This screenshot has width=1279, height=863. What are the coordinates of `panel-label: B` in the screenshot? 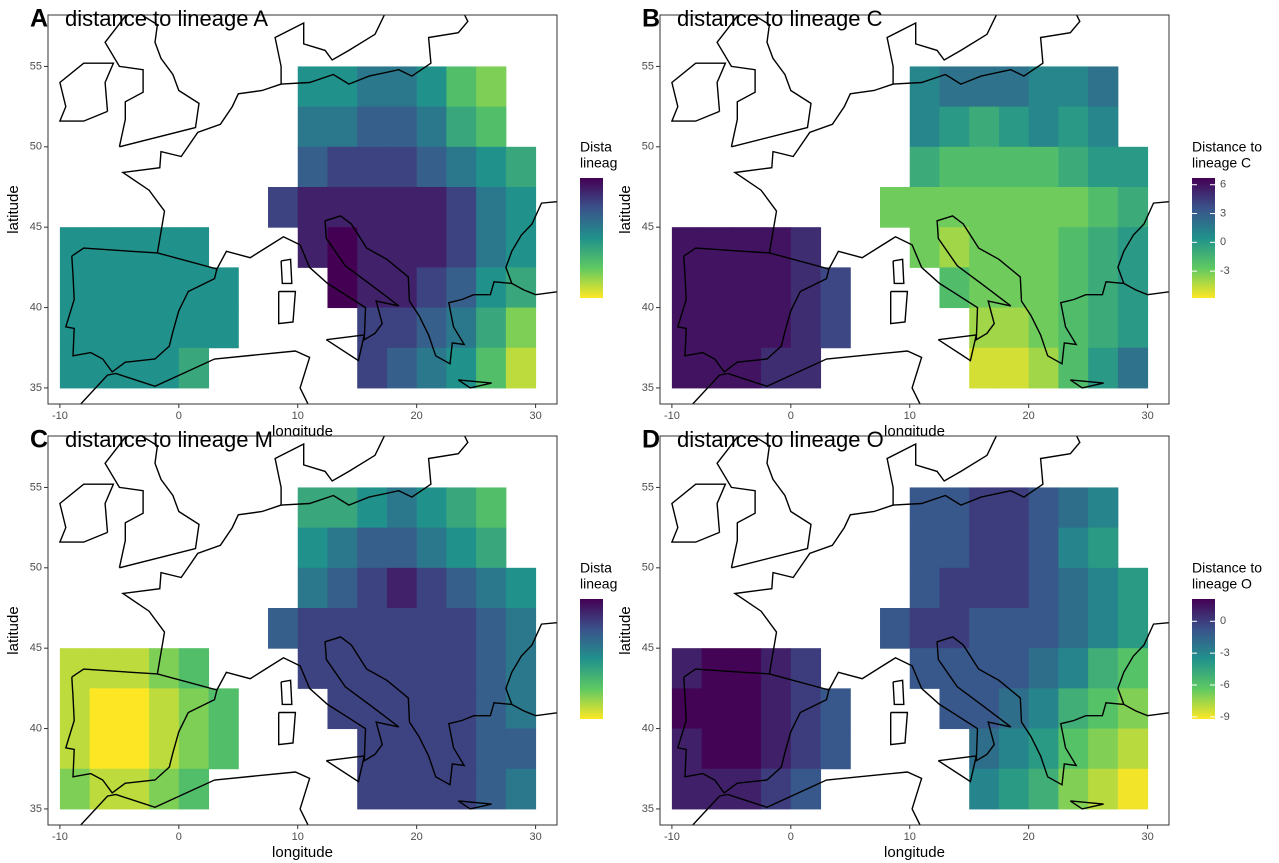 It's located at (651, 19).